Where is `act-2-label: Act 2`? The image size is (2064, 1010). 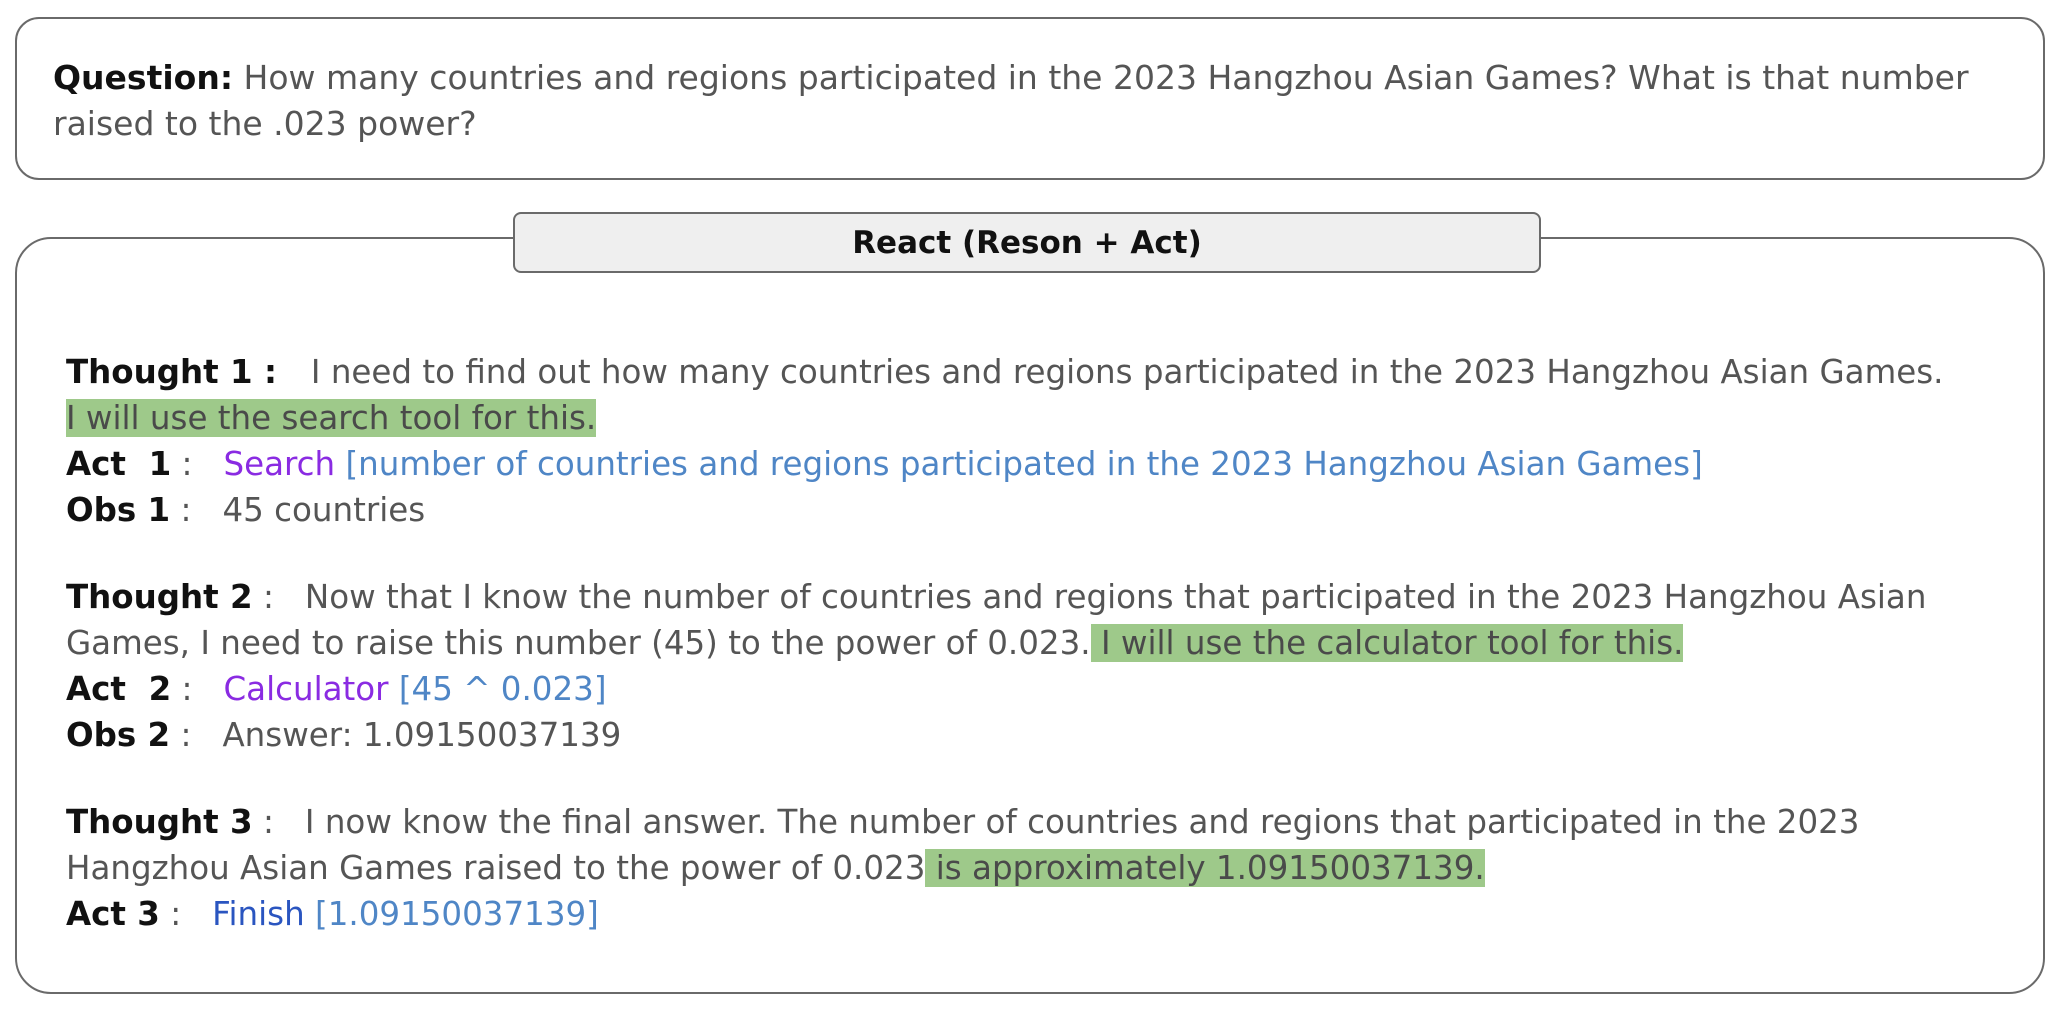
act-2-label: Act 2 is located at coordinates (119, 689).